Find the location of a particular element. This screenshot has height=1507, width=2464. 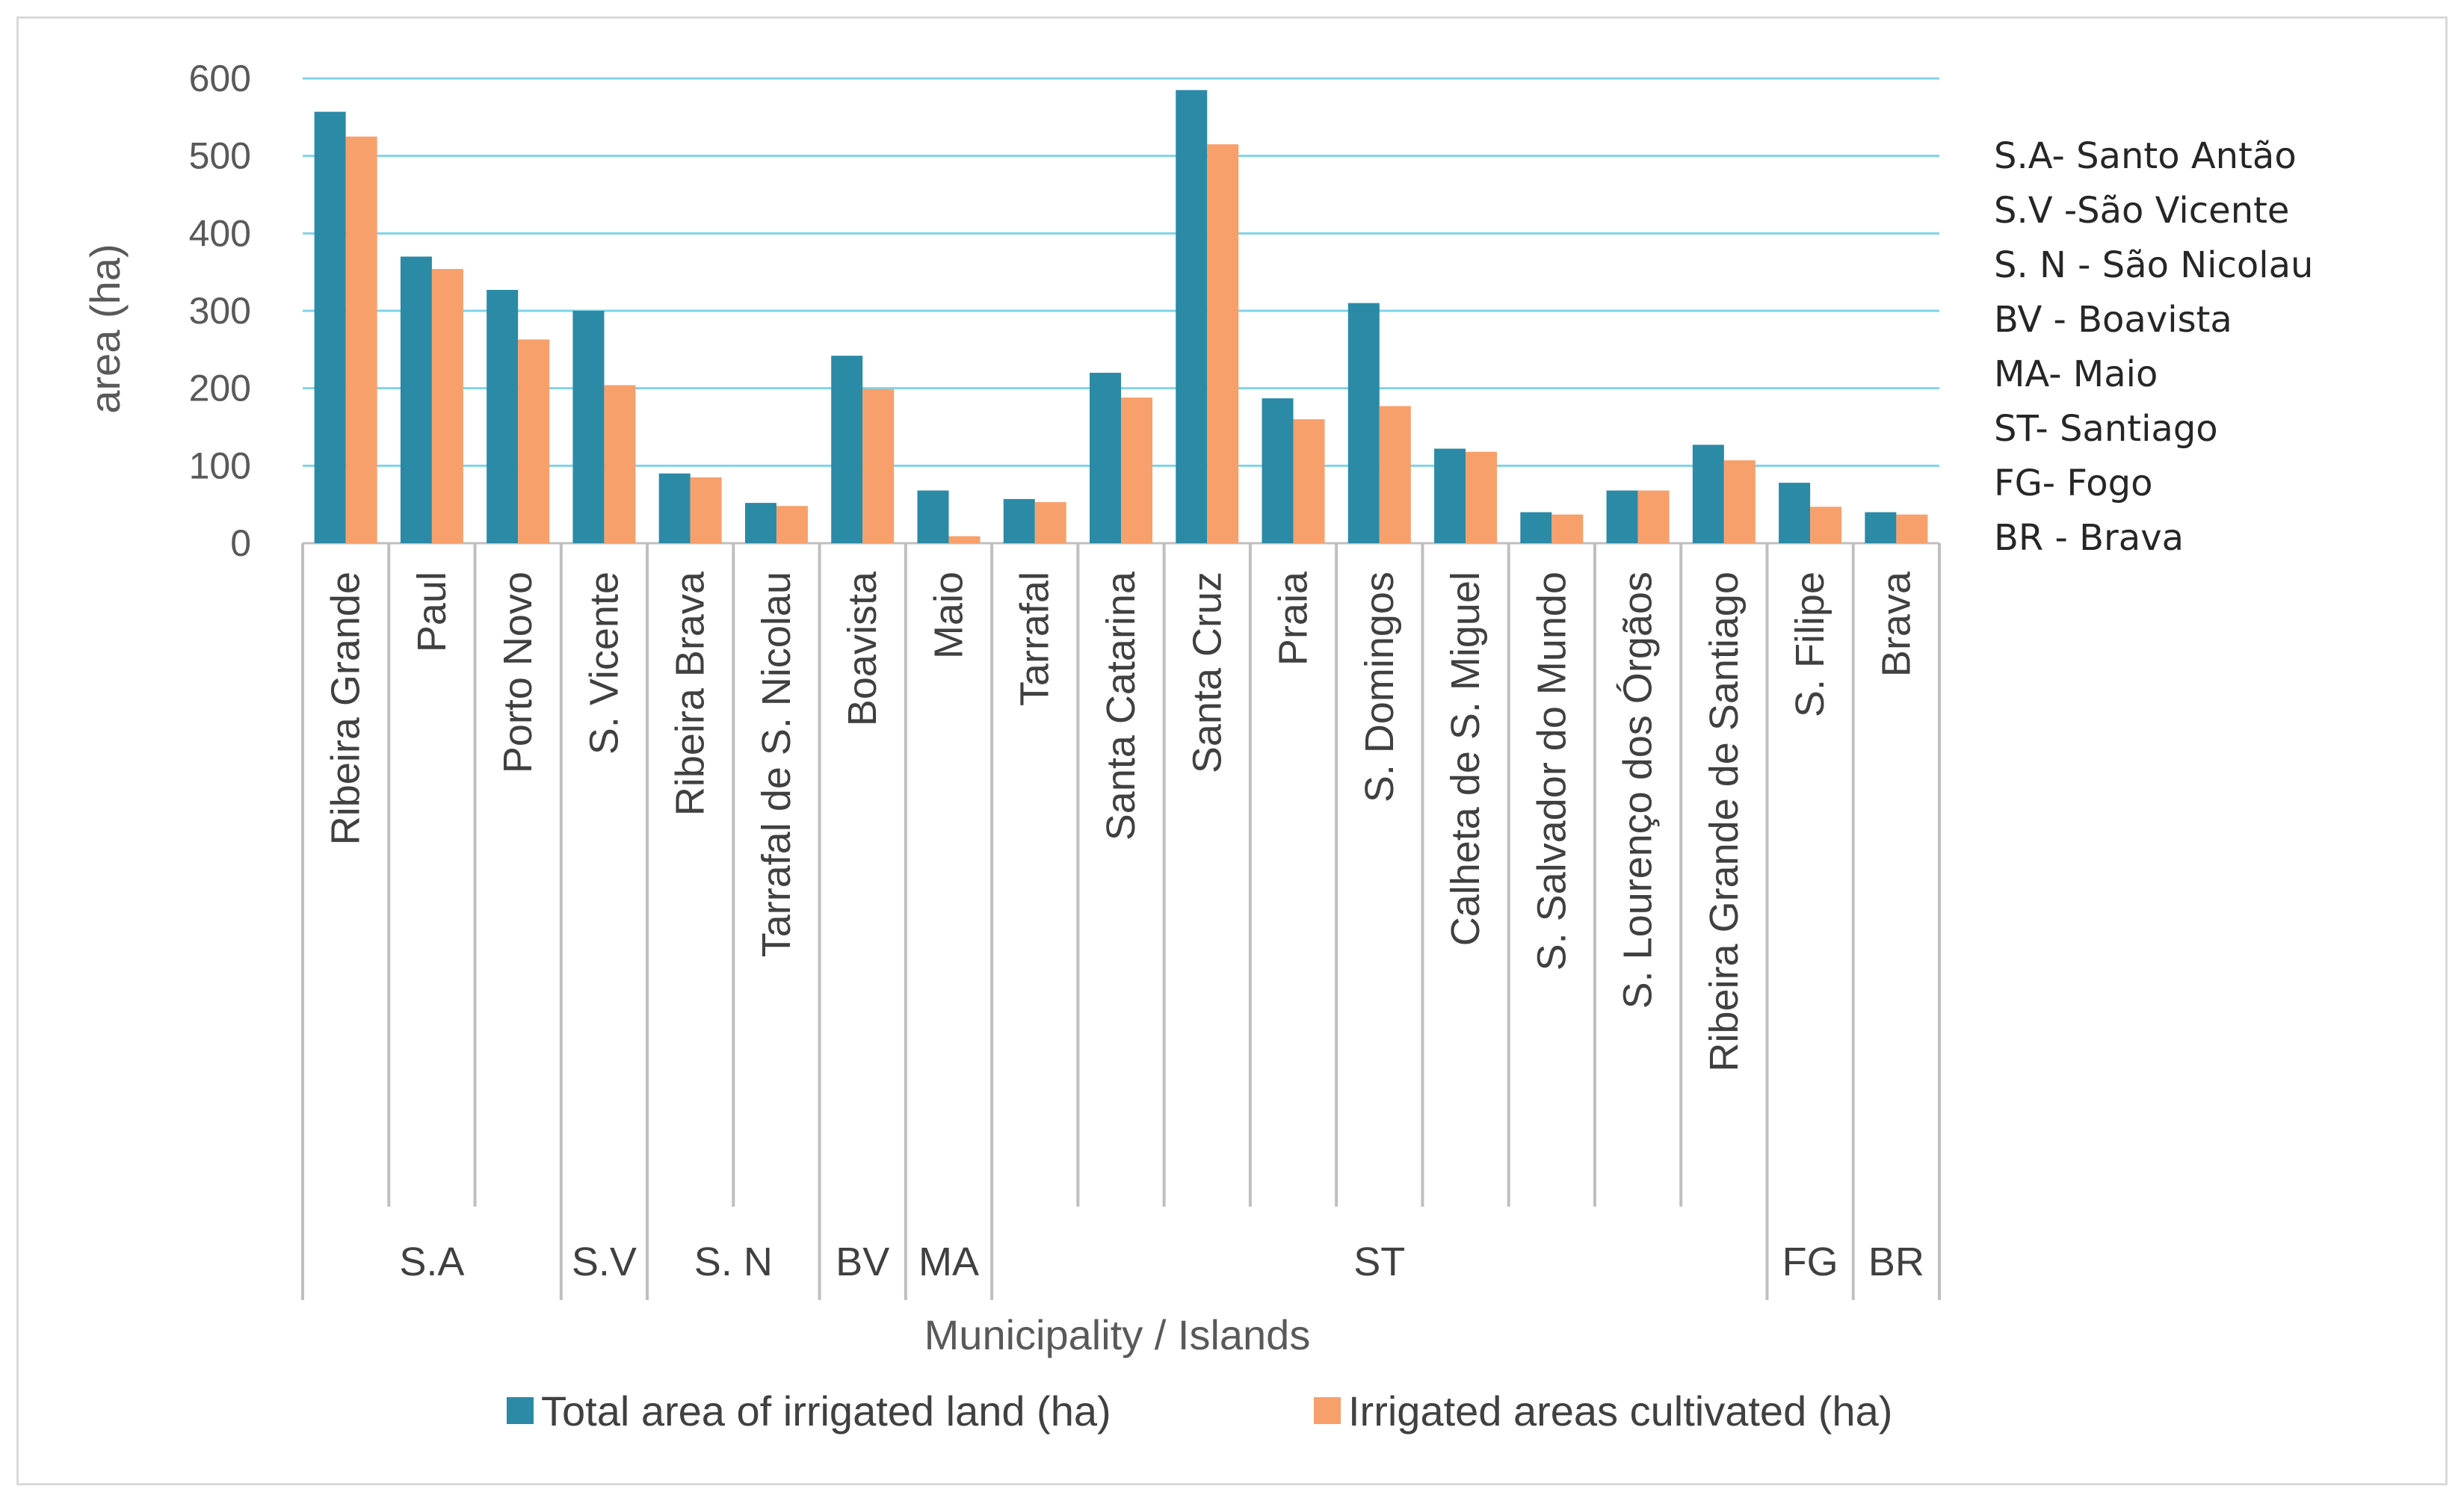

category-label: S. Domingos is located at coordinates (1379, 687).